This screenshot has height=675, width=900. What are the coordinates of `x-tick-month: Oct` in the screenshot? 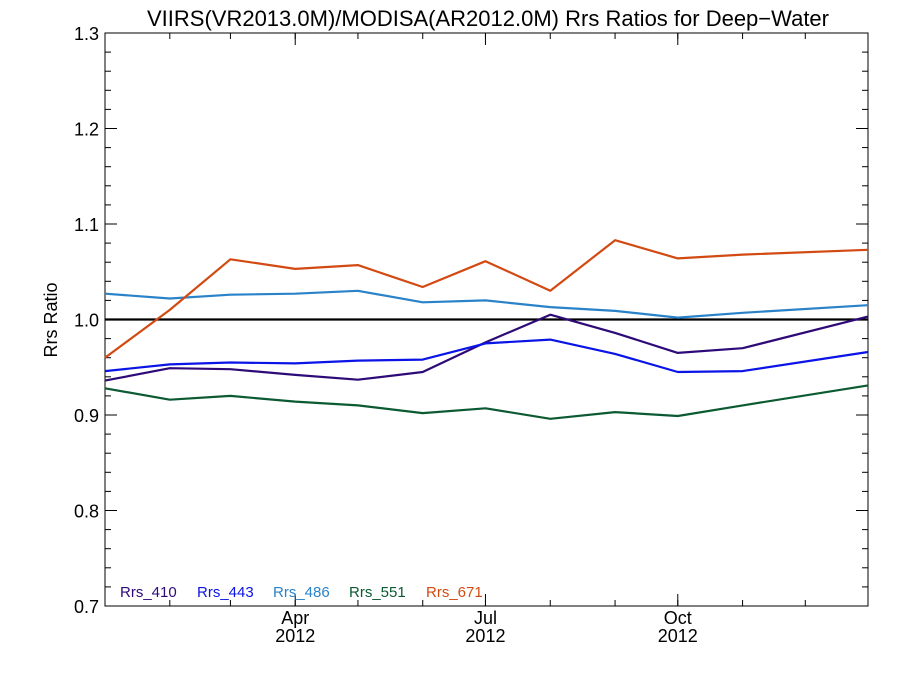 It's located at (678, 618).